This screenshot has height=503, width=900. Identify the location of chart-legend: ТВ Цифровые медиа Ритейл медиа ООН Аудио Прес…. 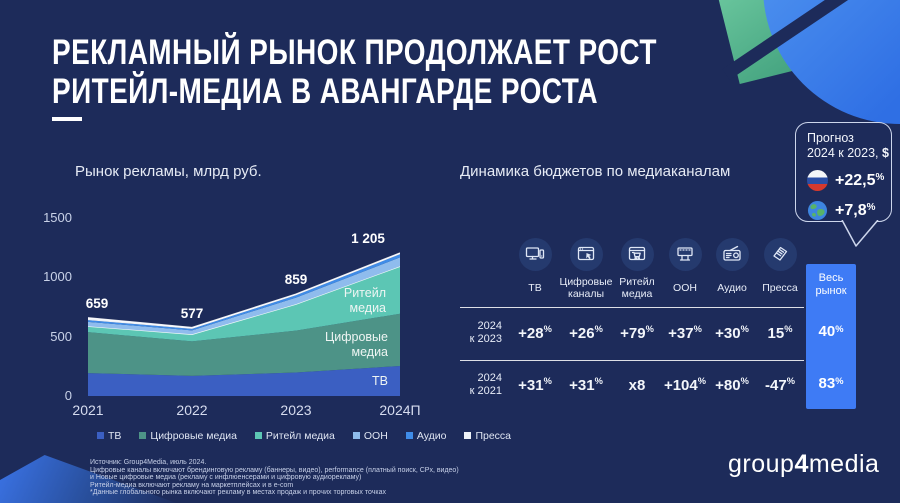
(304, 436).